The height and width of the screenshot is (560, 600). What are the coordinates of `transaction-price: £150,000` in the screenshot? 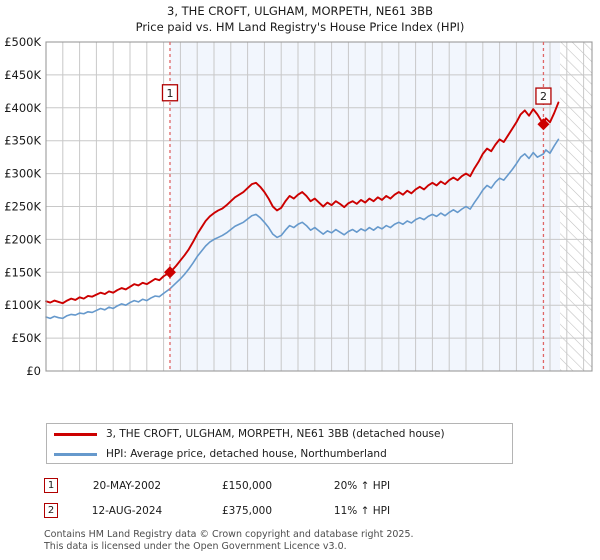 It's located at (247, 485).